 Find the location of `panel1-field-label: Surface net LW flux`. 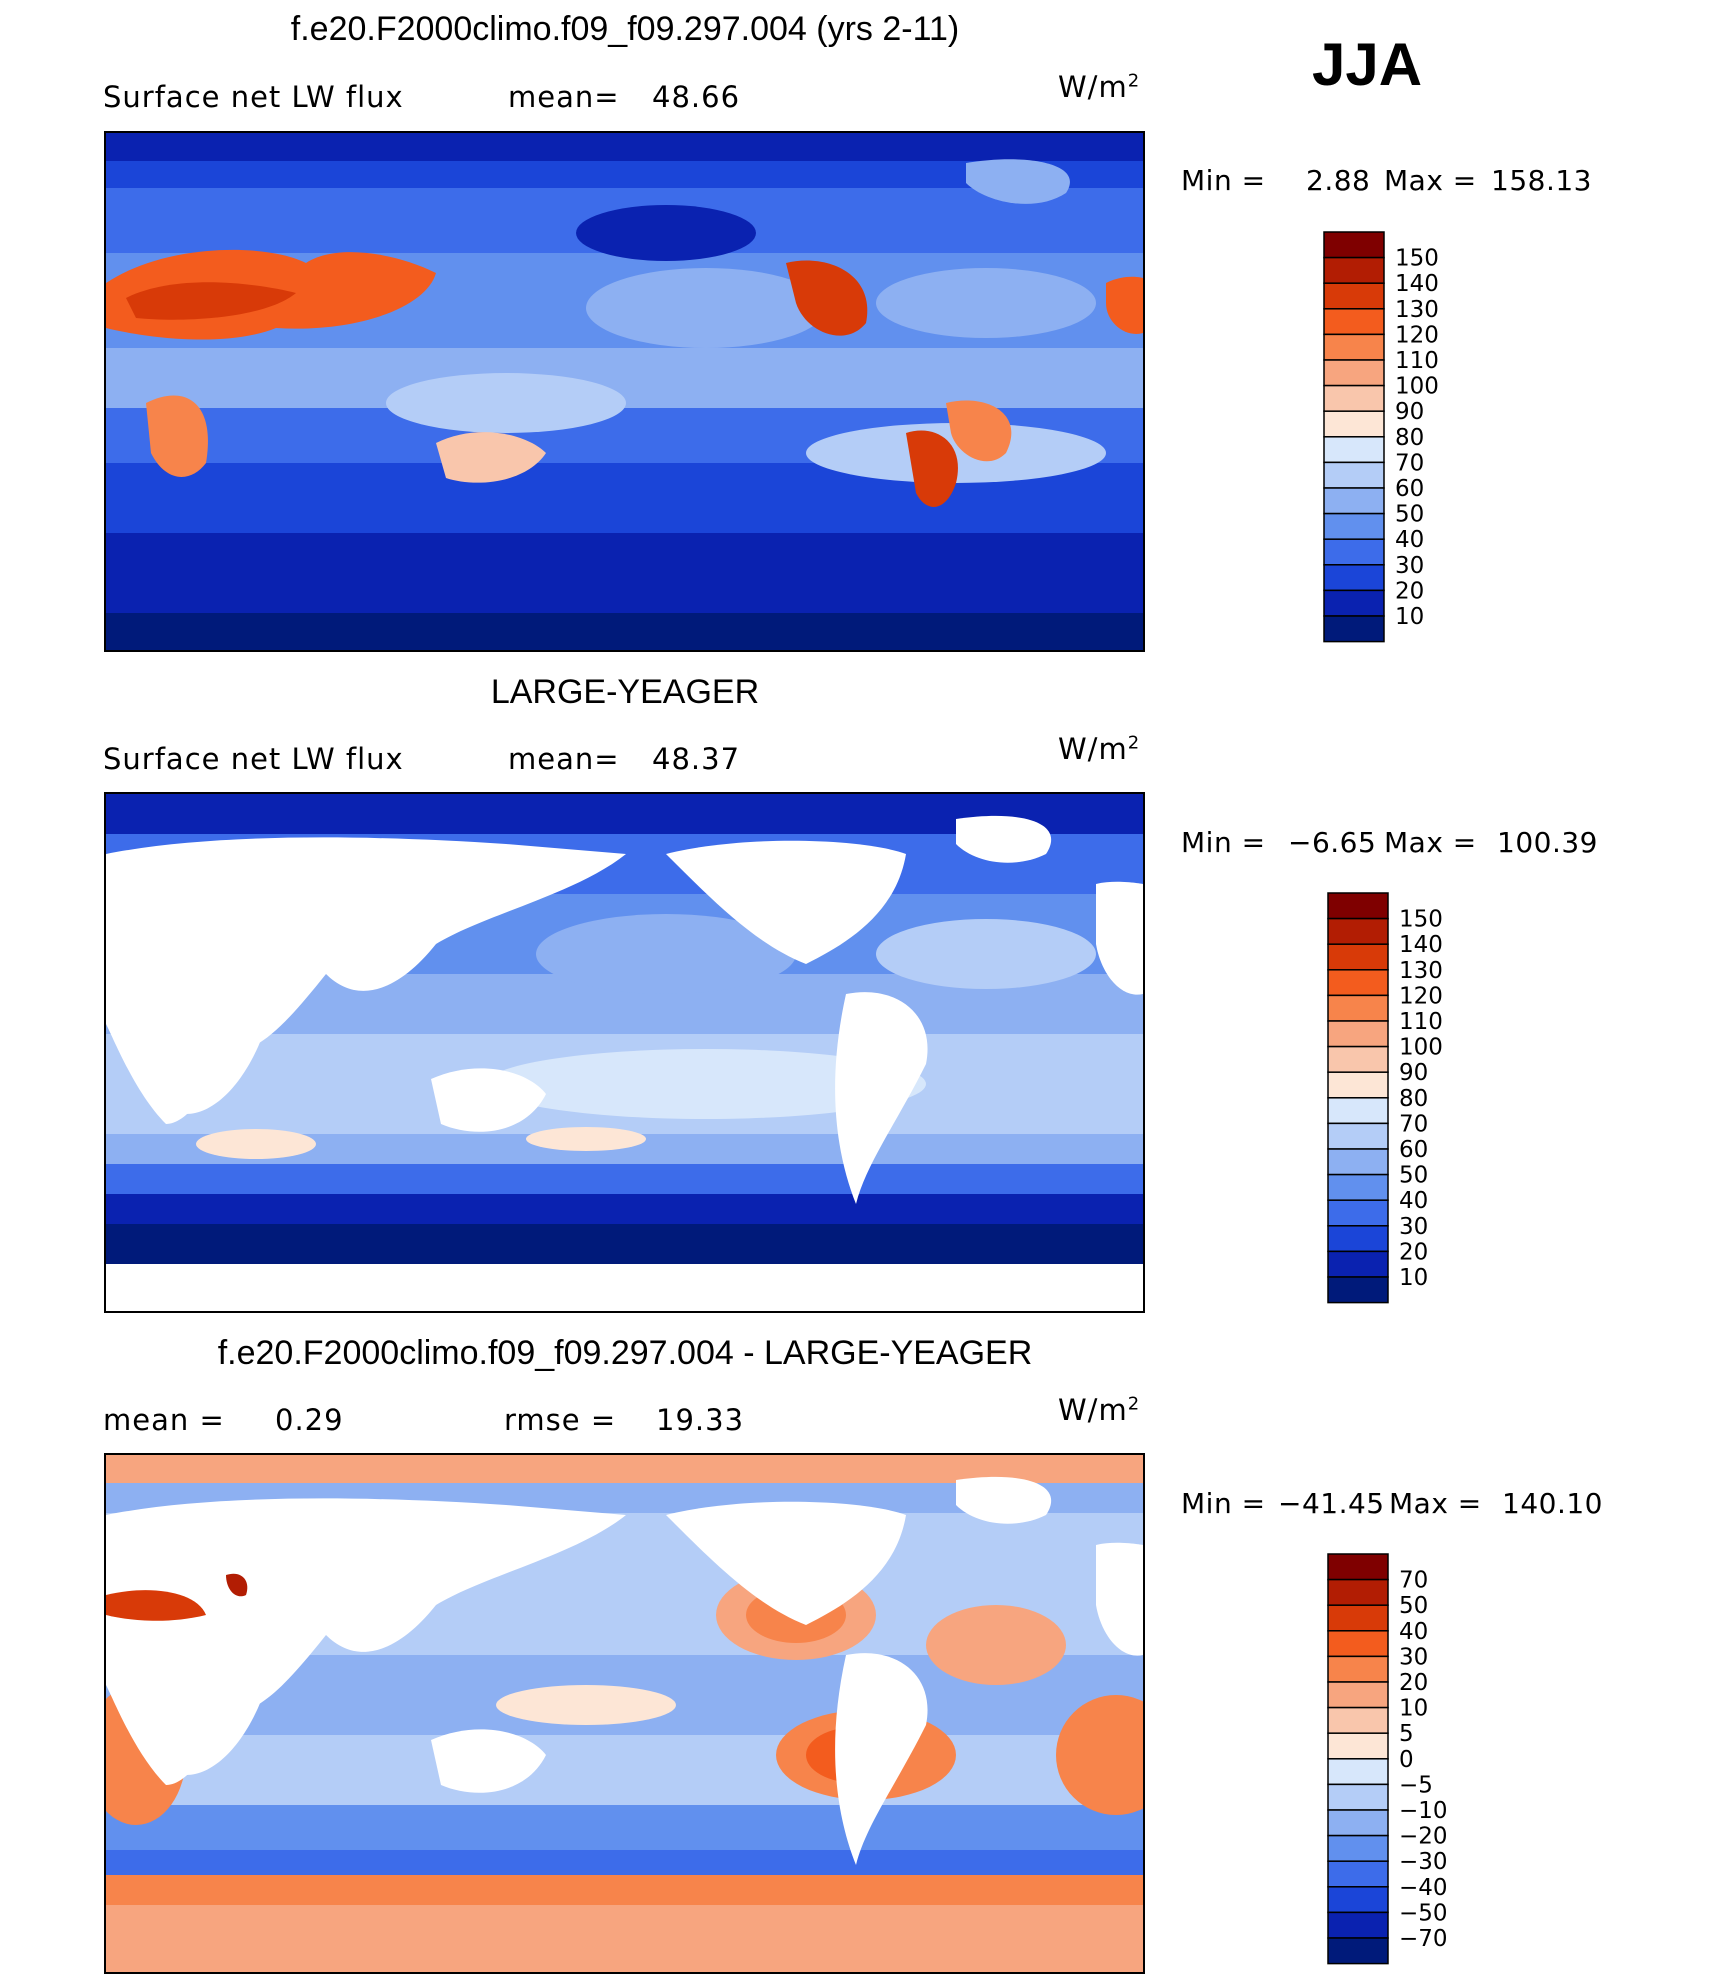

panel1-field-label: Surface net LW flux is located at coordinates (253, 97).